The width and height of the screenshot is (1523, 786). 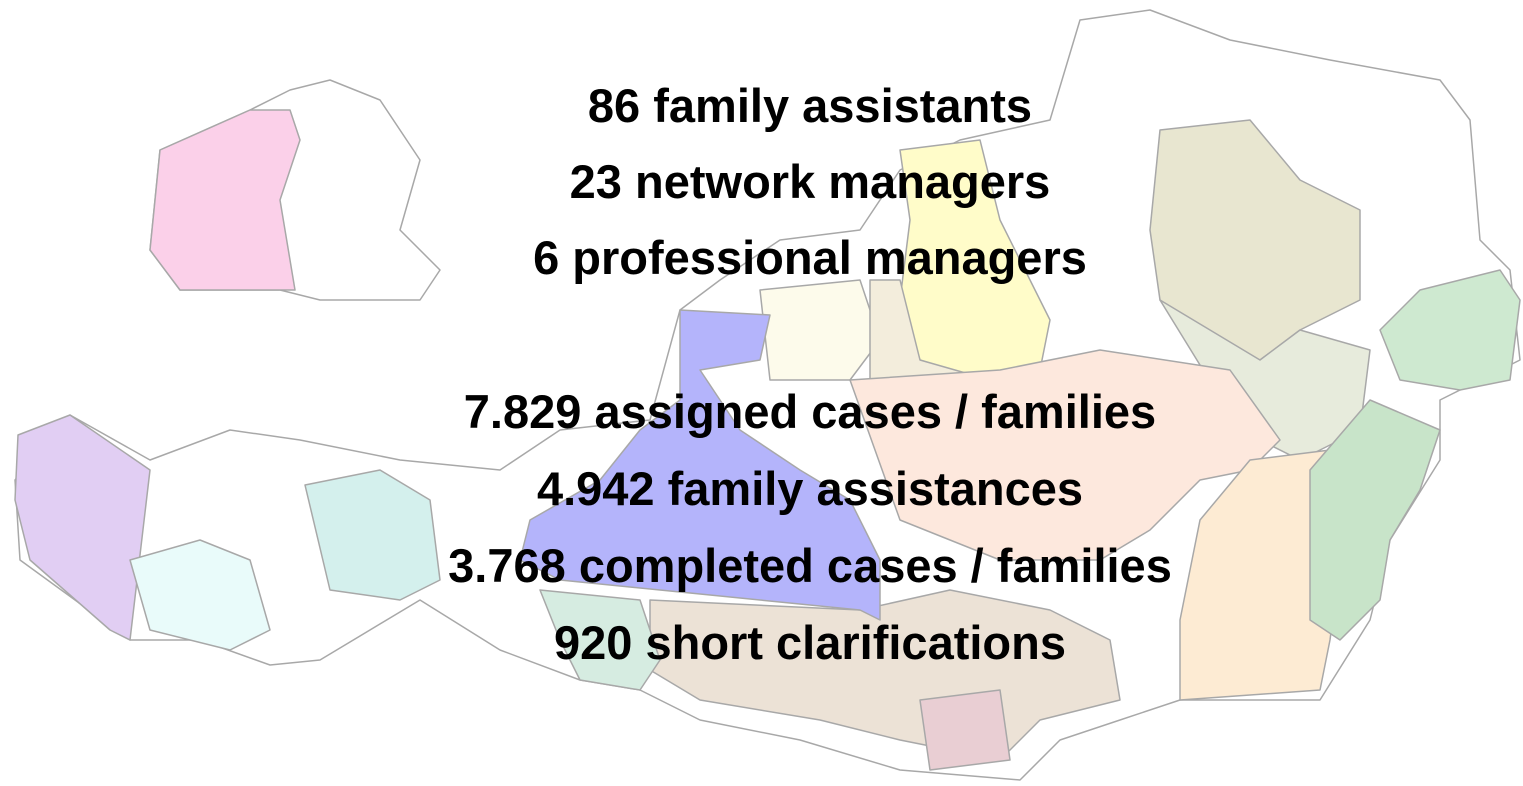 I want to click on staff-line: 23 network managers, so click(x=810, y=181).